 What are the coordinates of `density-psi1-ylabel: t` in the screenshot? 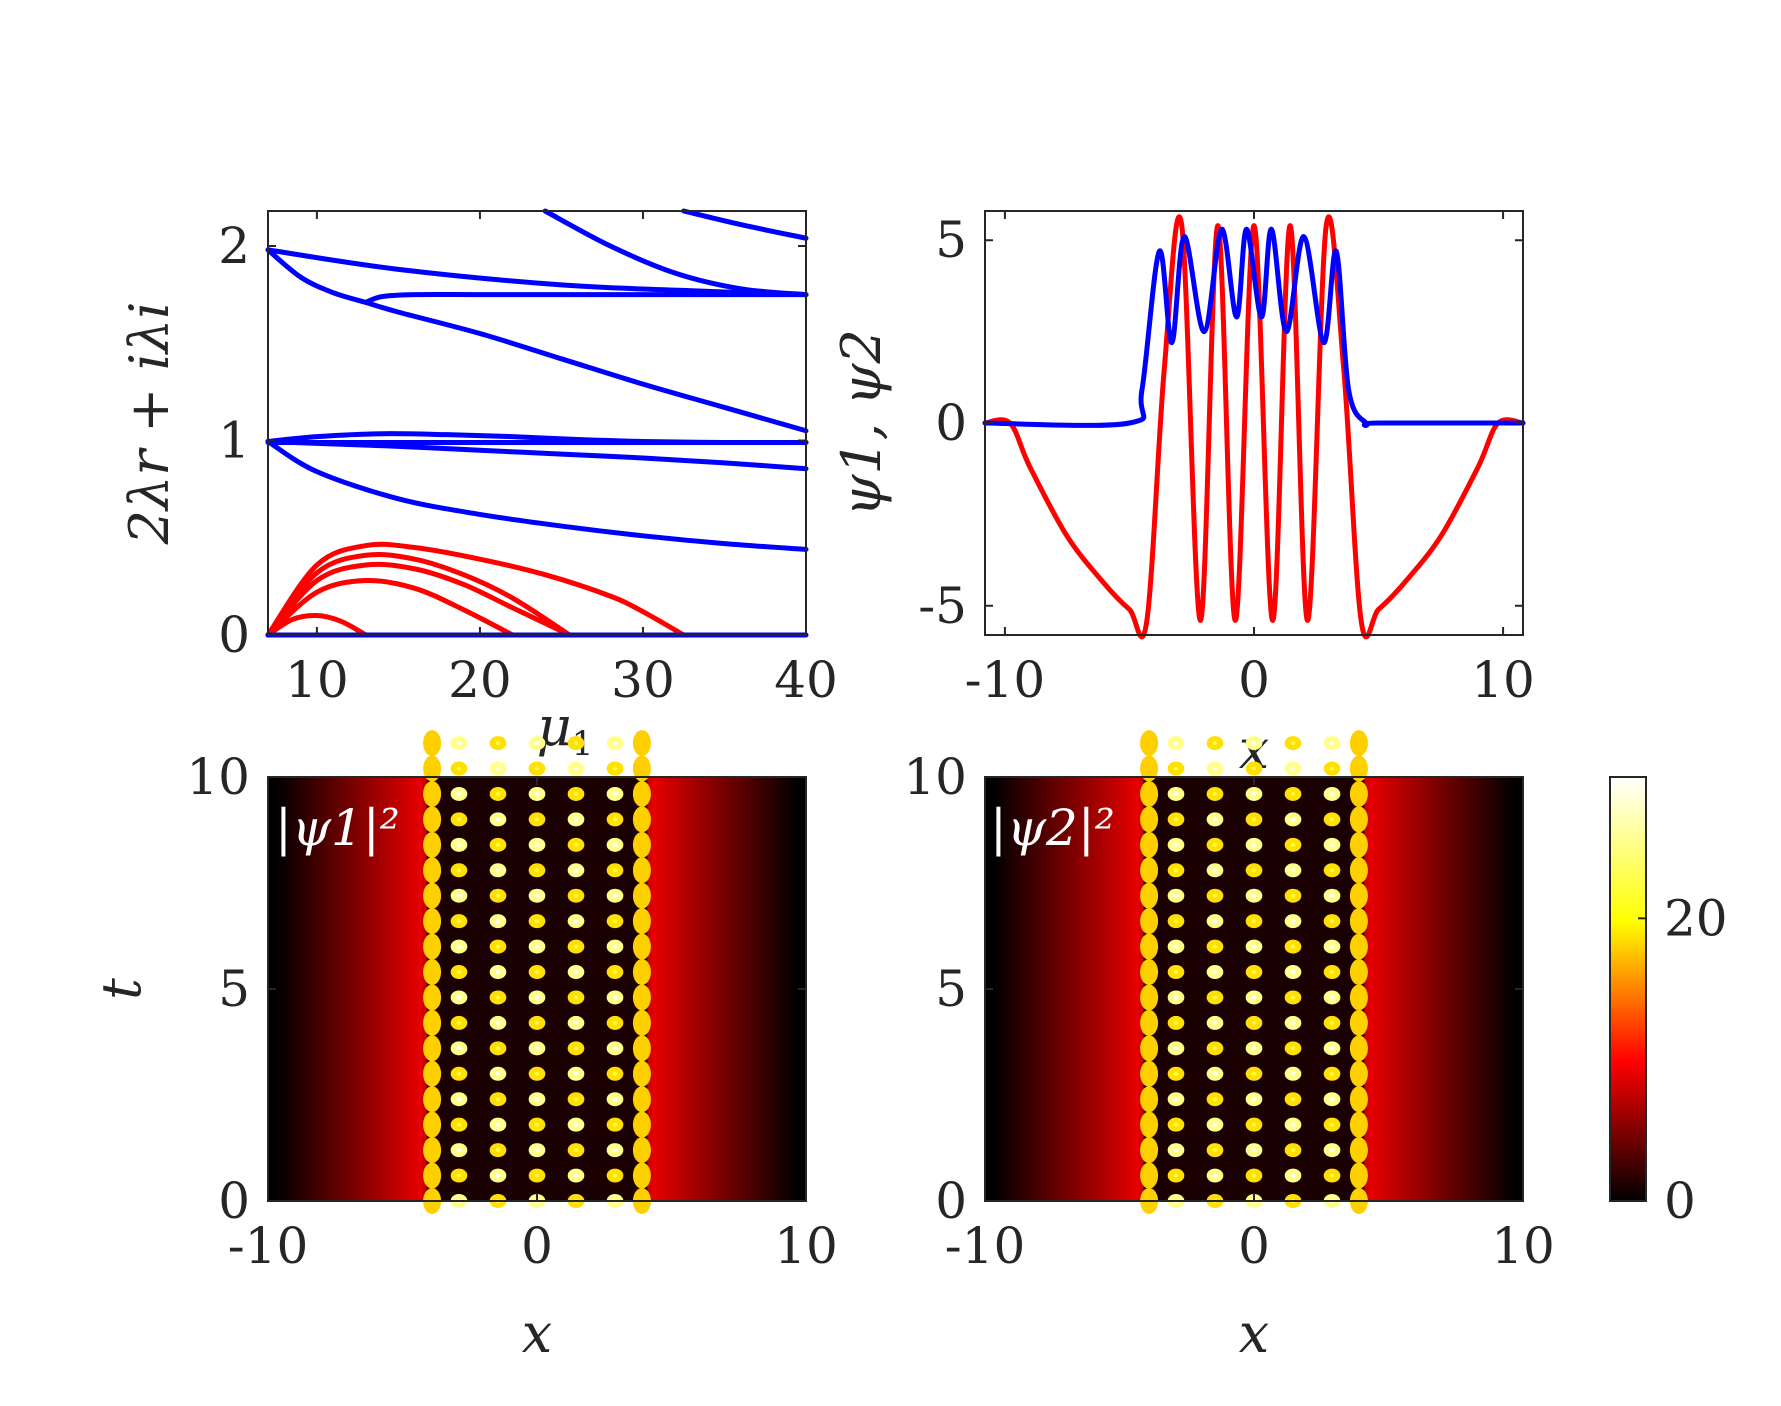 It's located at (121, 989).